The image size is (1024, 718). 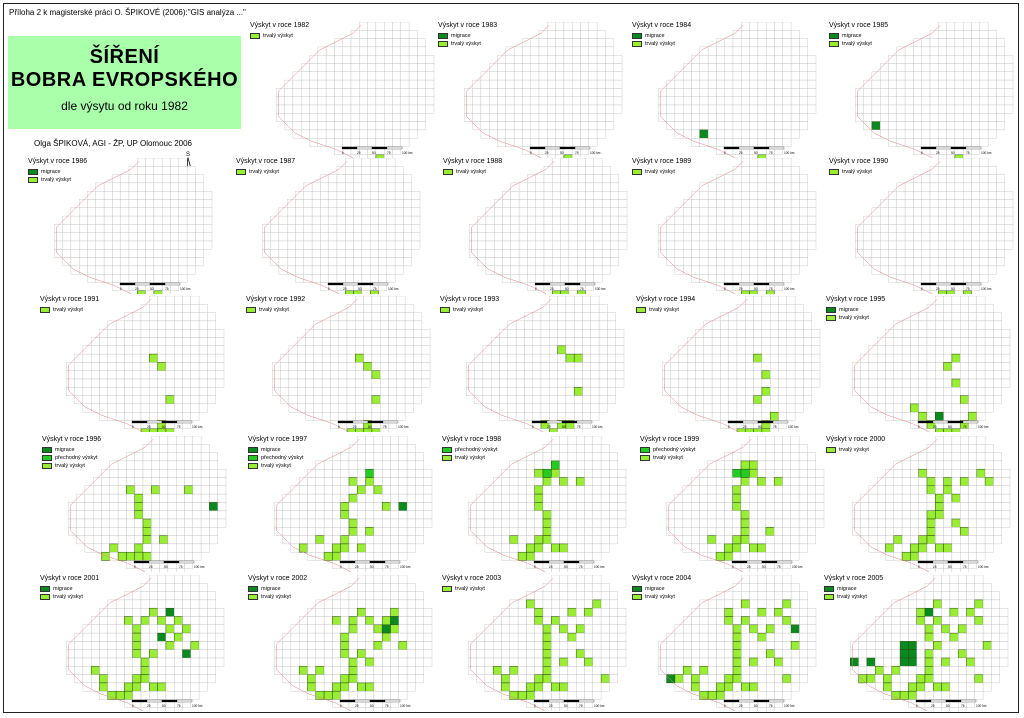 I want to click on scale-tick-label: 25, so click(x=741, y=153).